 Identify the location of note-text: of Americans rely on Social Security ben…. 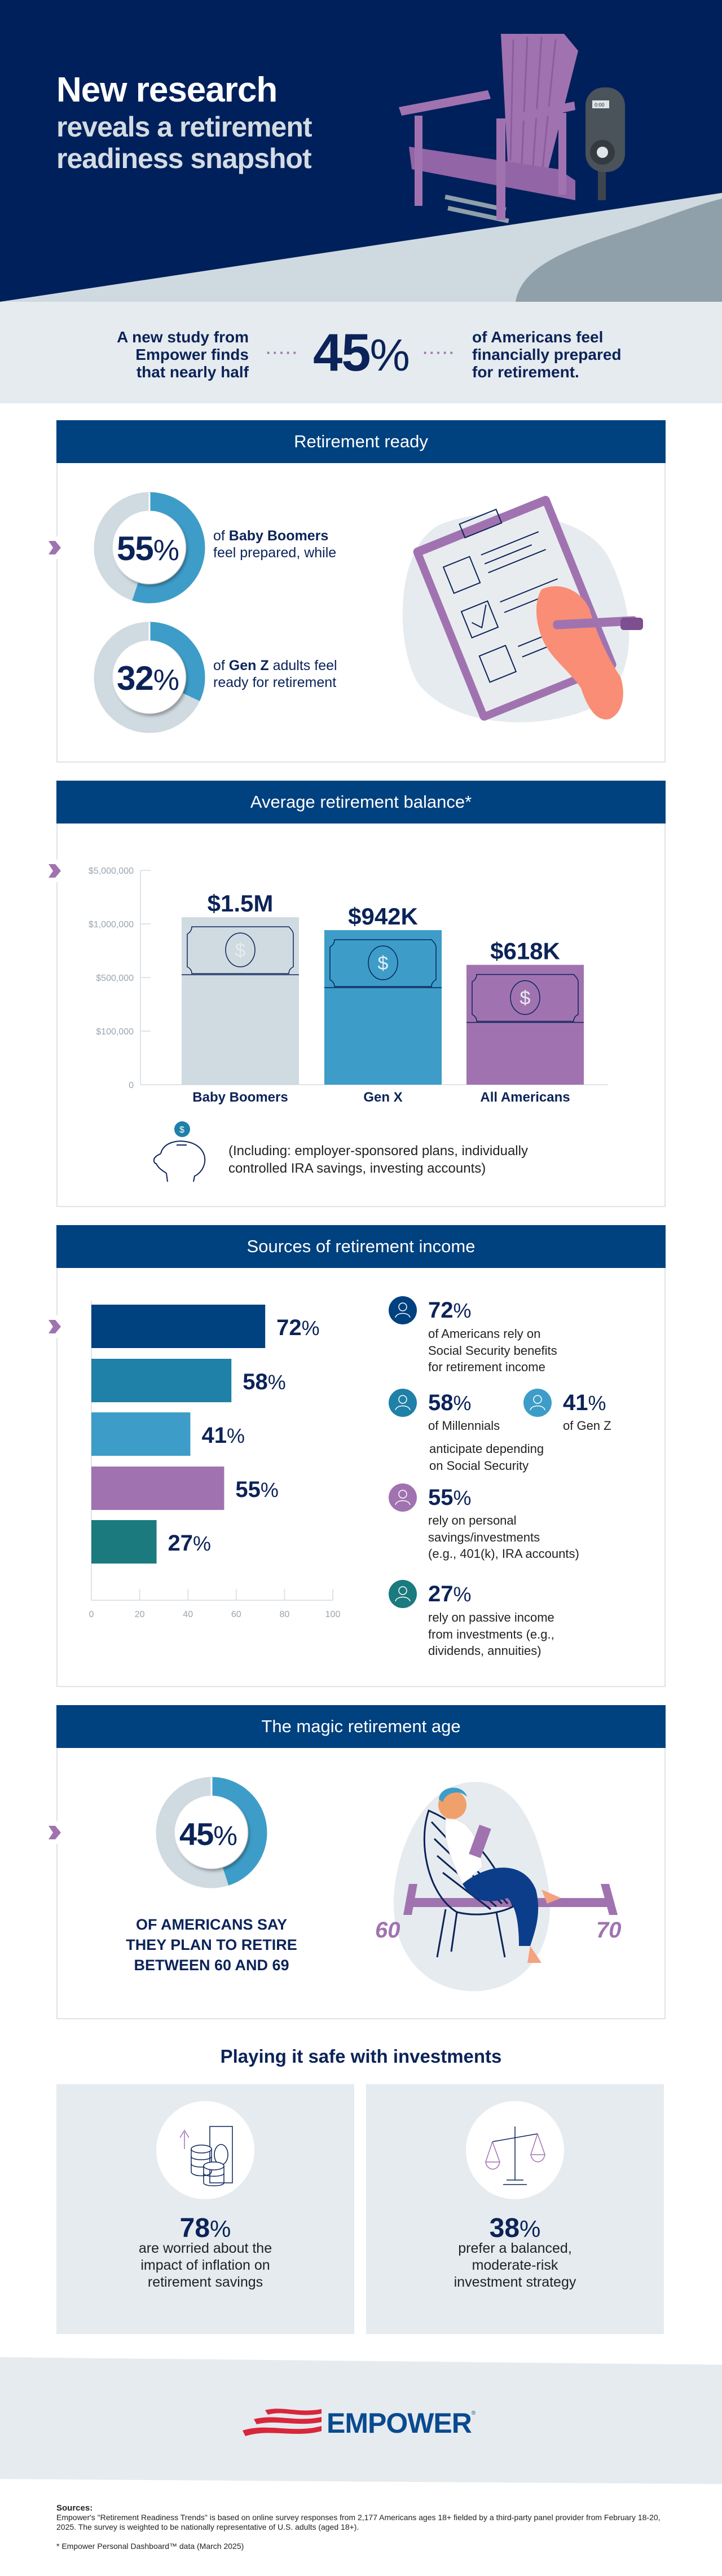
(492, 1351).